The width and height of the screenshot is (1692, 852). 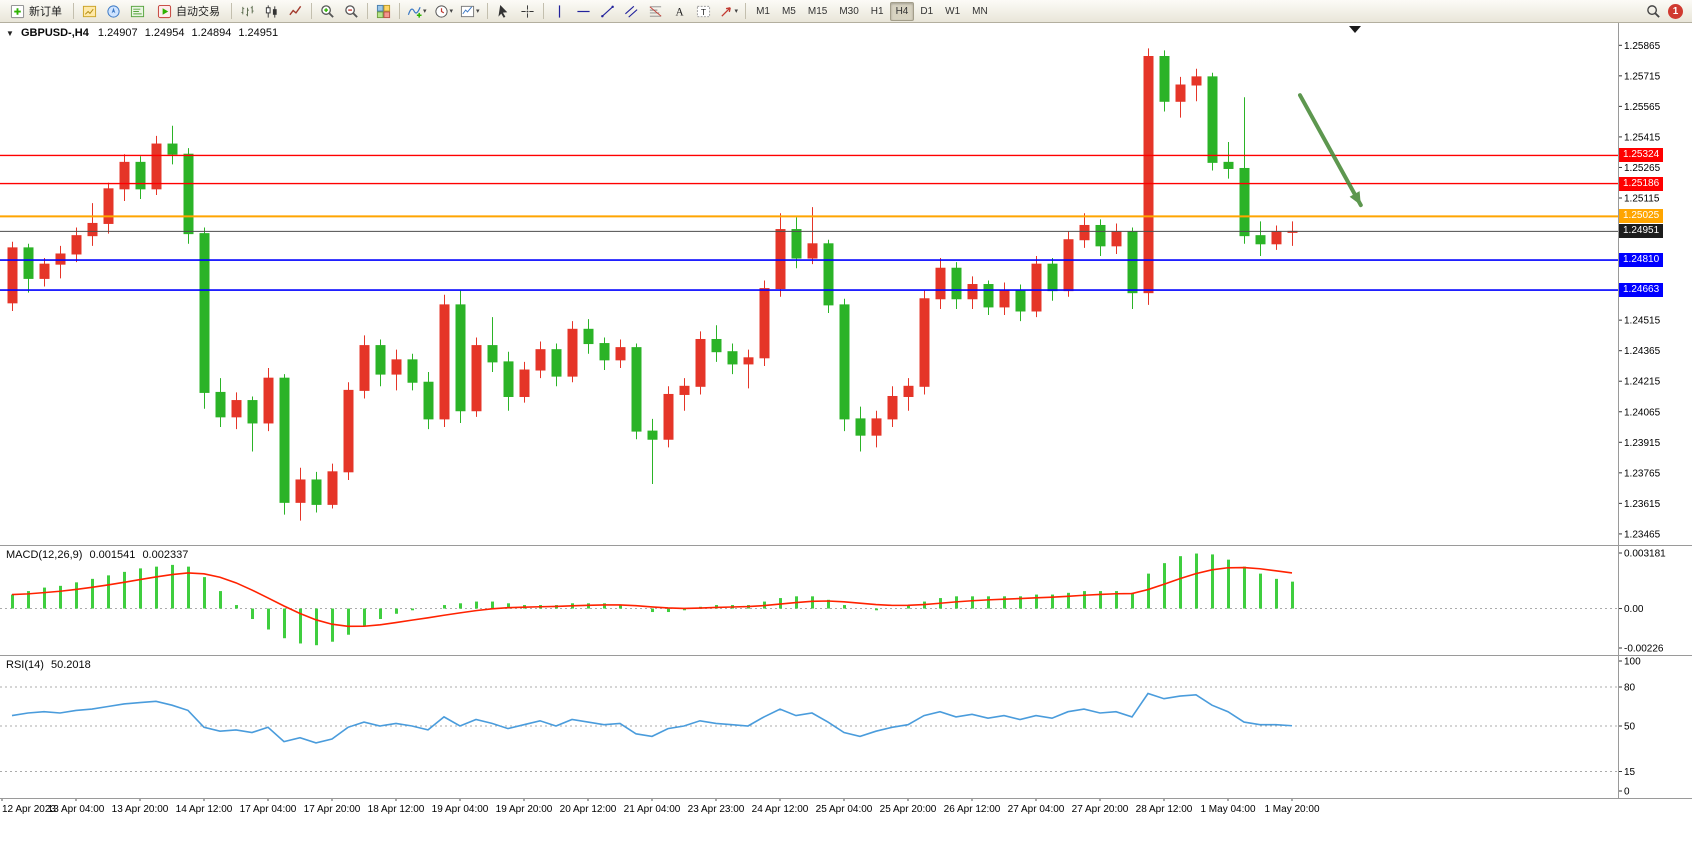 What do you see at coordinates (1330, 150) in the screenshot?
I see `annotation-arrow` at bounding box center [1330, 150].